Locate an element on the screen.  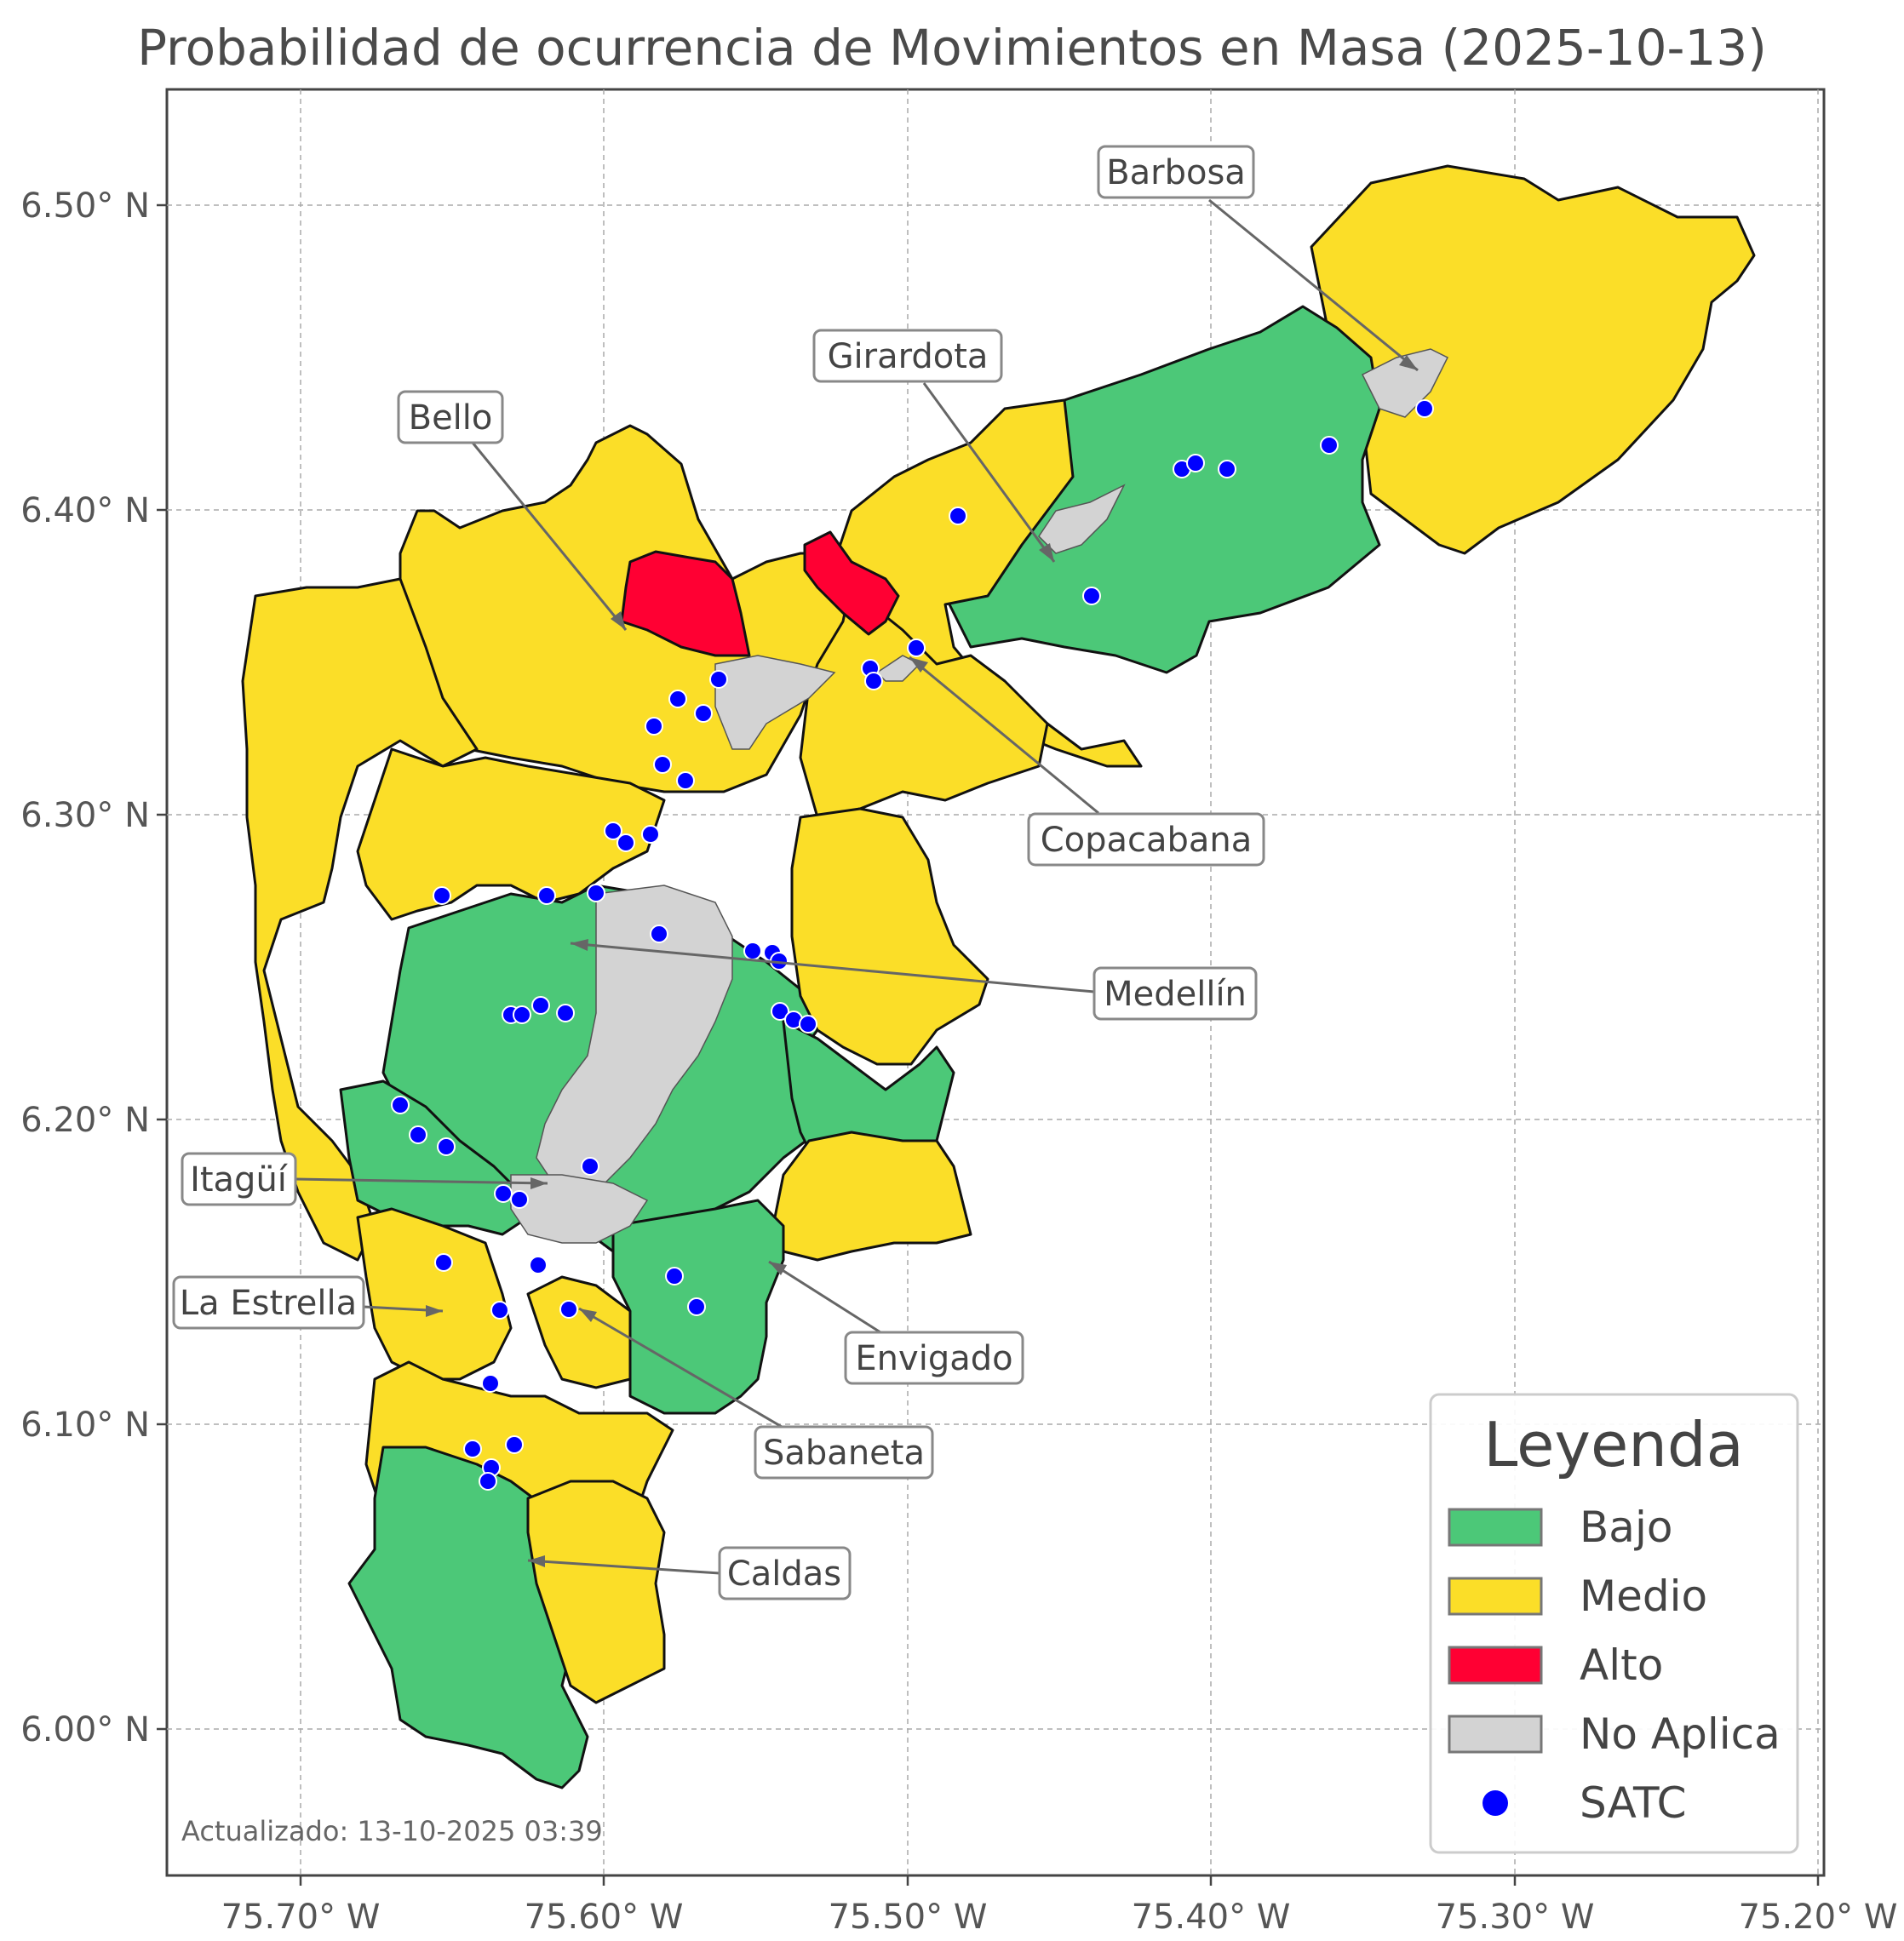
legend-label: SATC is located at coordinates (1634, 1803).